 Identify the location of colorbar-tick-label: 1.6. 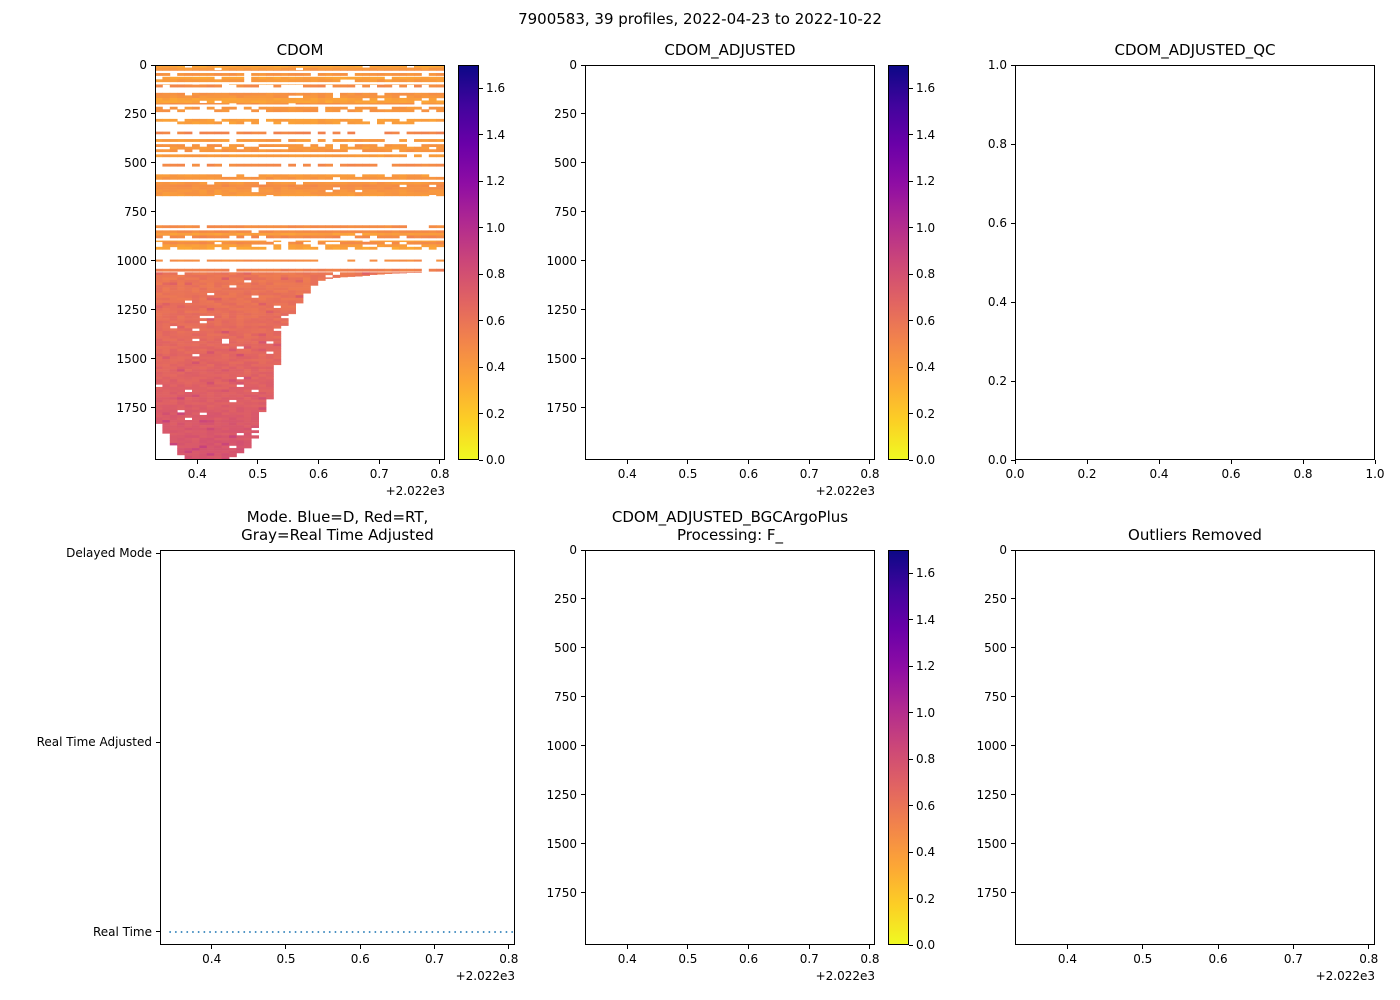
(926, 573).